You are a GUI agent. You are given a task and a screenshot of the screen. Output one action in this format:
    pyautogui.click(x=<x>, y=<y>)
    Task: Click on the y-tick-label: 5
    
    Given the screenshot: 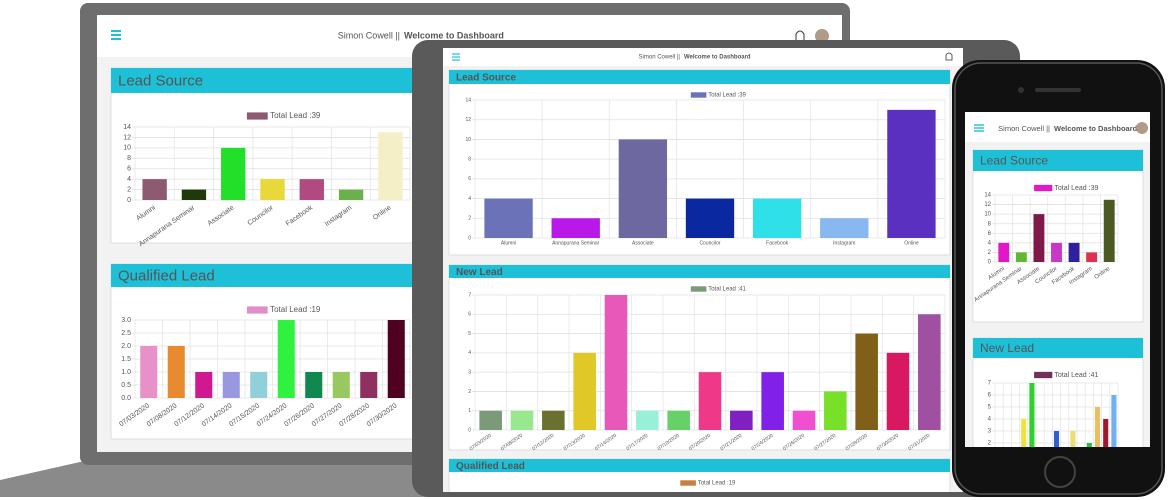 What is the action you would take?
    pyautogui.click(x=990, y=408)
    